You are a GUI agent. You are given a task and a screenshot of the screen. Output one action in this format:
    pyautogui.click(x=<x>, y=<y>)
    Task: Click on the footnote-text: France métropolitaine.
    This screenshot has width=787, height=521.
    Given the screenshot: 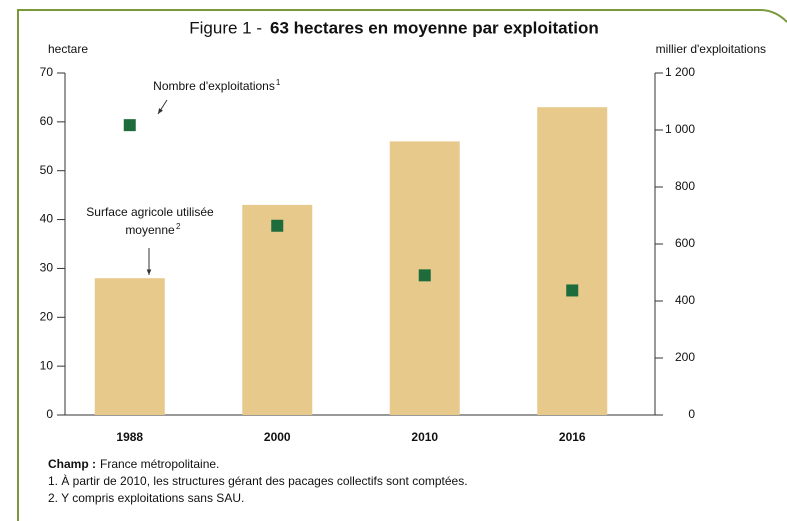 What is the action you would take?
    pyautogui.click(x=160, y=464)
    